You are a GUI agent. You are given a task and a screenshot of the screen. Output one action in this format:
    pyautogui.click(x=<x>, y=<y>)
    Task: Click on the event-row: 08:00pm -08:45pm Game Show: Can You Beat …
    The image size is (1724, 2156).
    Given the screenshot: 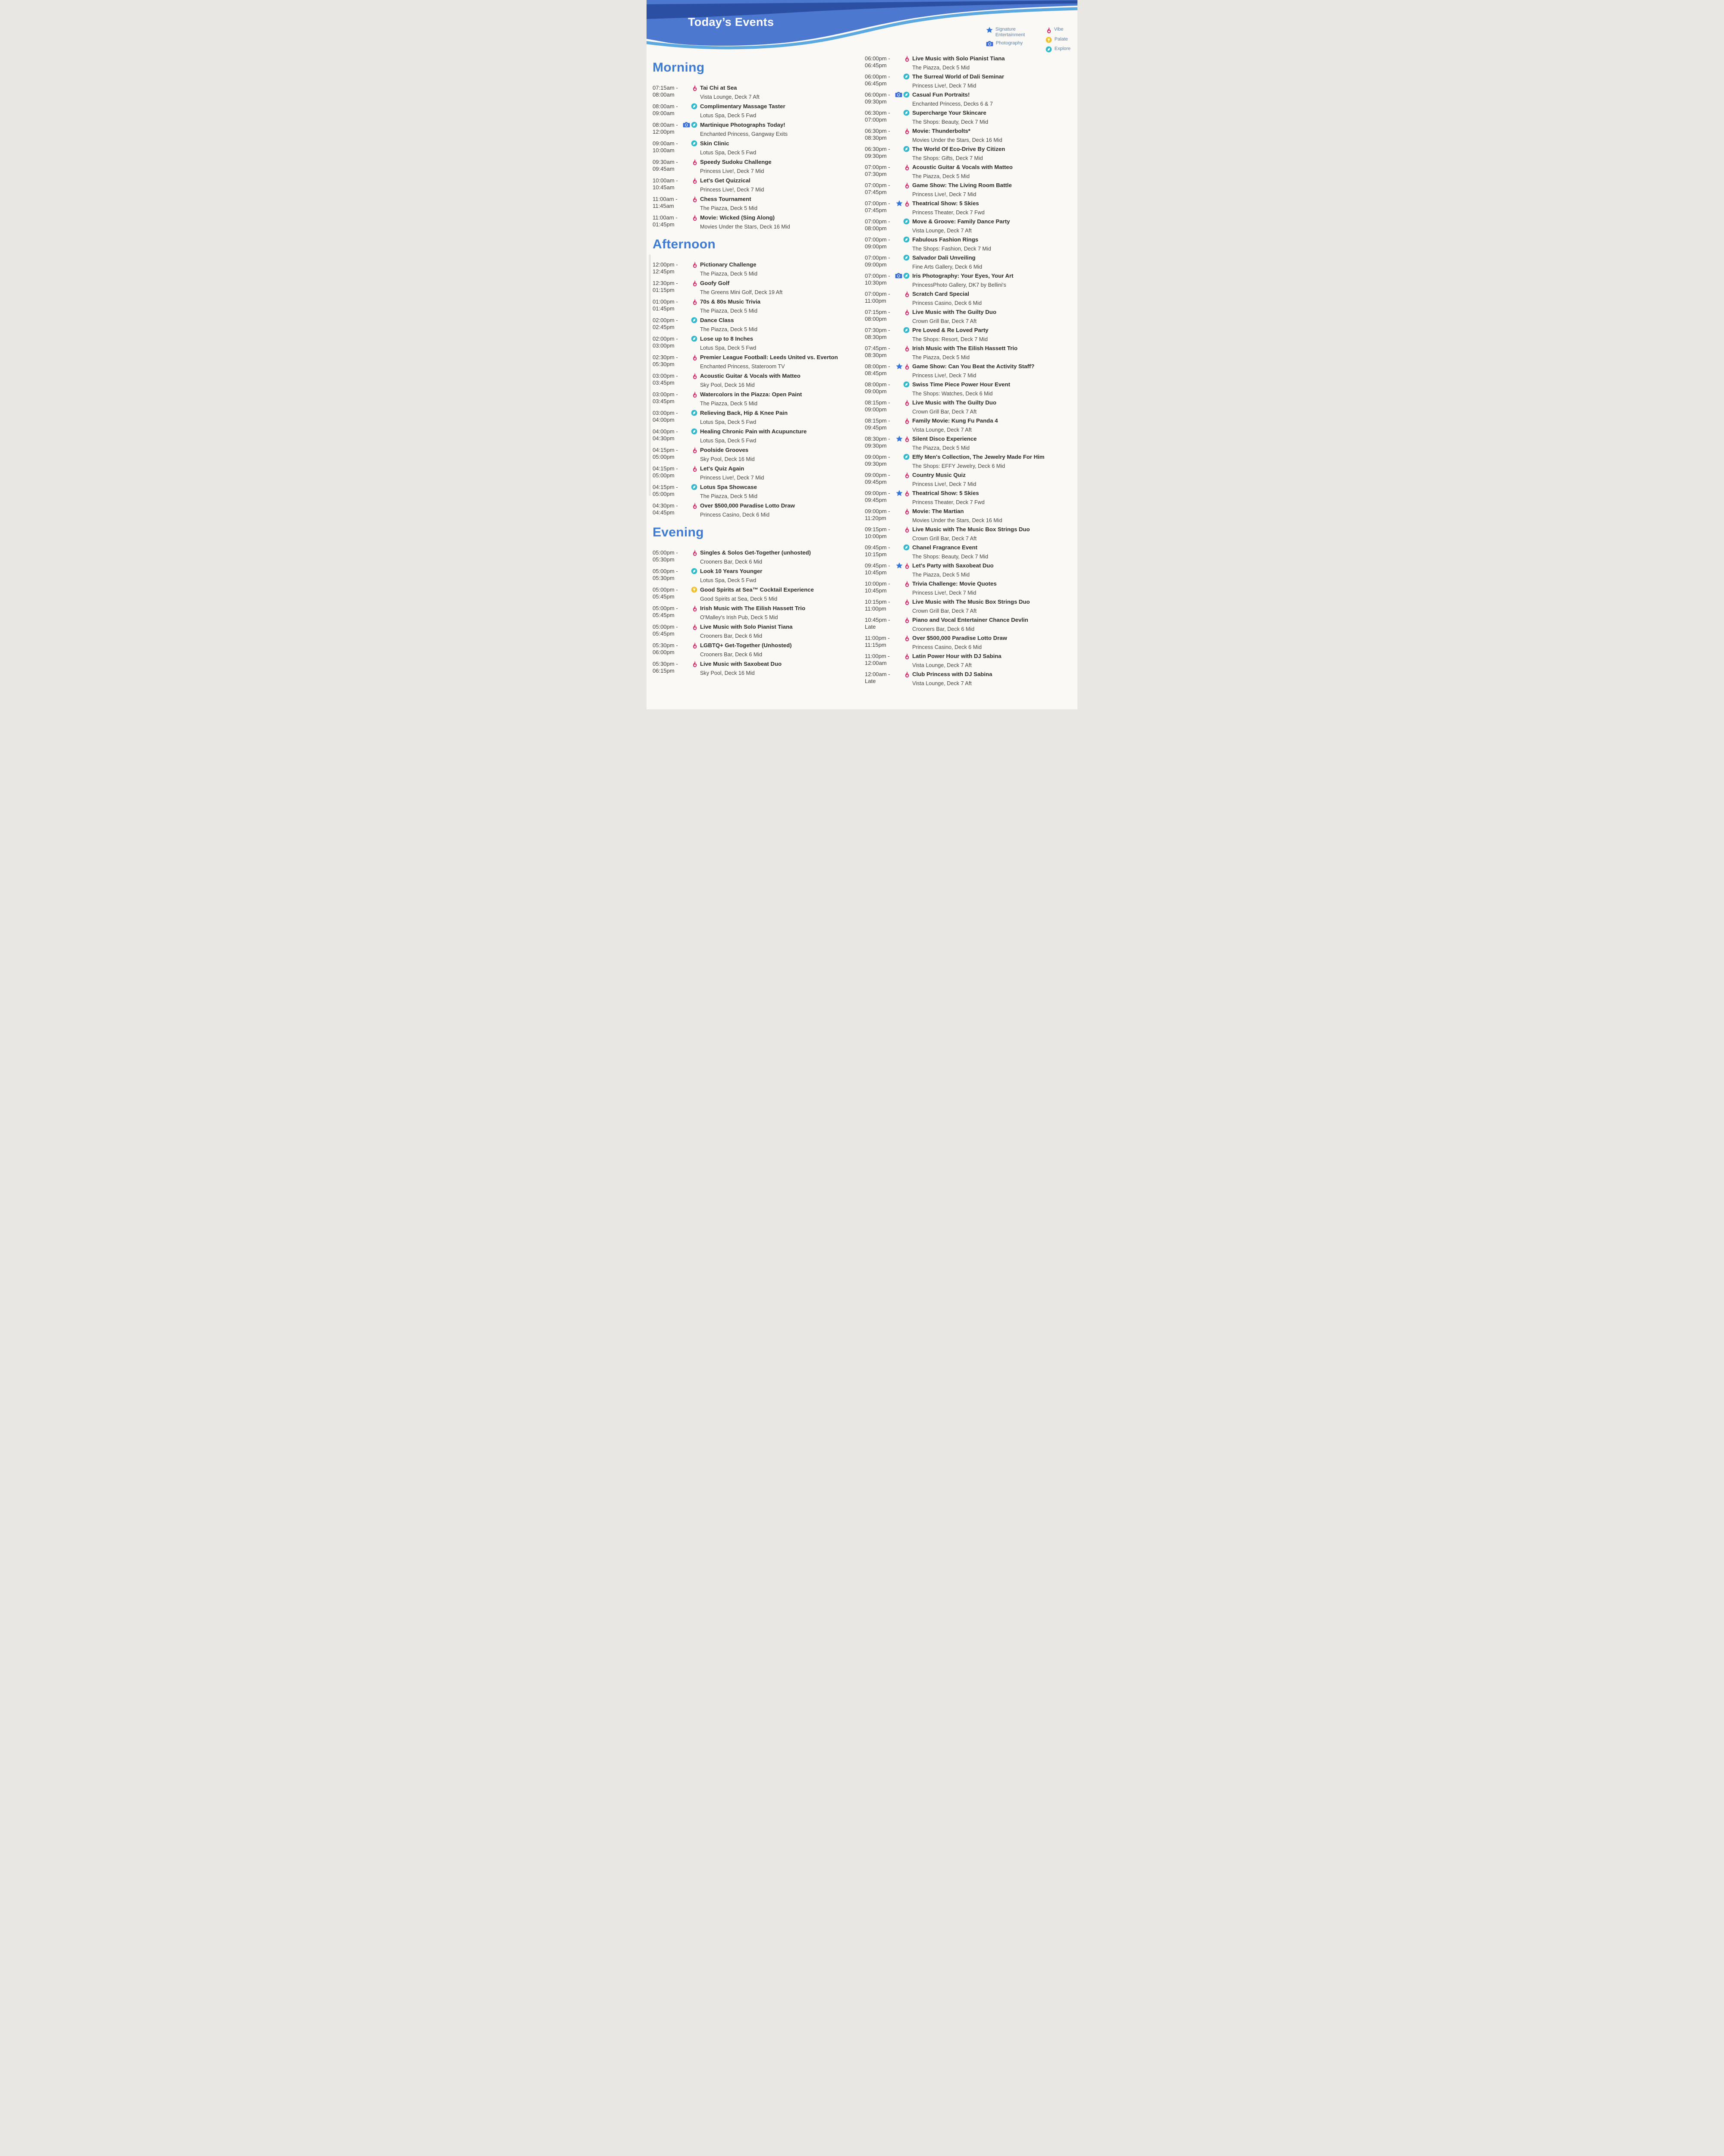 What is the action you would take?
    pyautogui.click(x=970, y=371)
    